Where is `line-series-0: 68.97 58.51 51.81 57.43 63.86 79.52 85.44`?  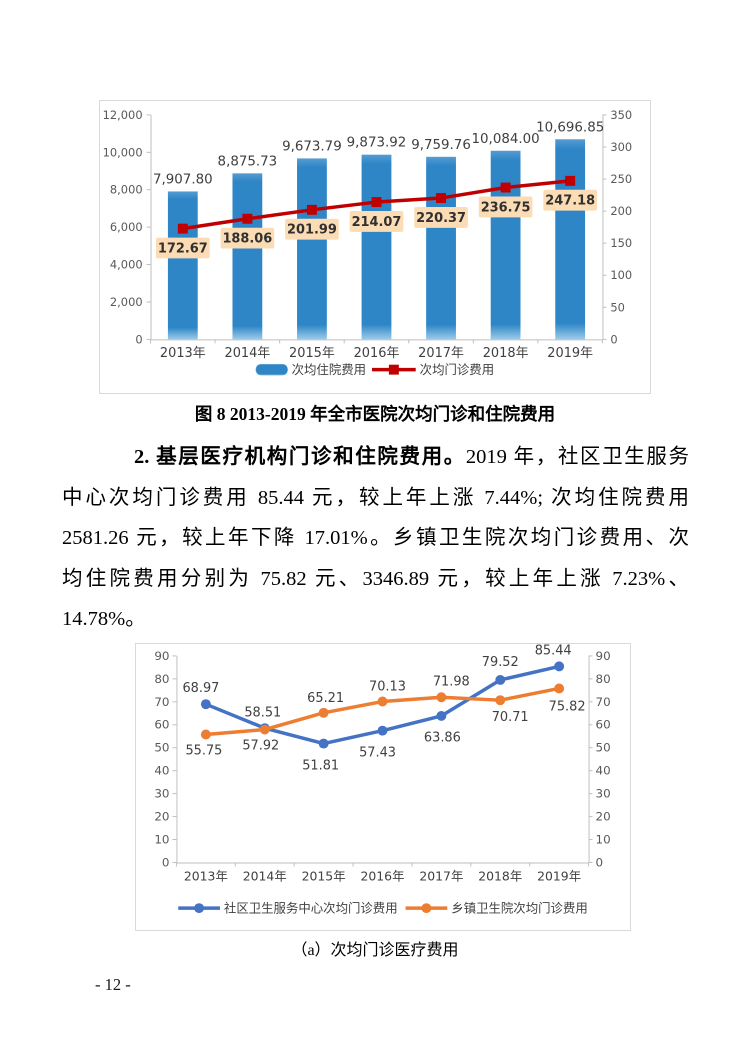 line-series-0: 68.97 58.51 51.81 57.43 63.86 79.52 85.44 is located at coordinates (376, 708).